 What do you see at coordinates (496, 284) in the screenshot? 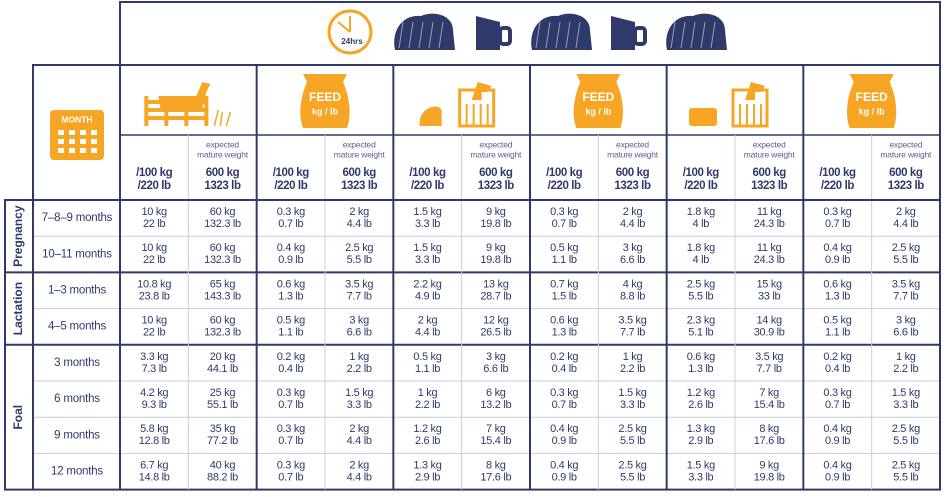
I see `cell-value: 13 kg` at bounding box center [496, 284].